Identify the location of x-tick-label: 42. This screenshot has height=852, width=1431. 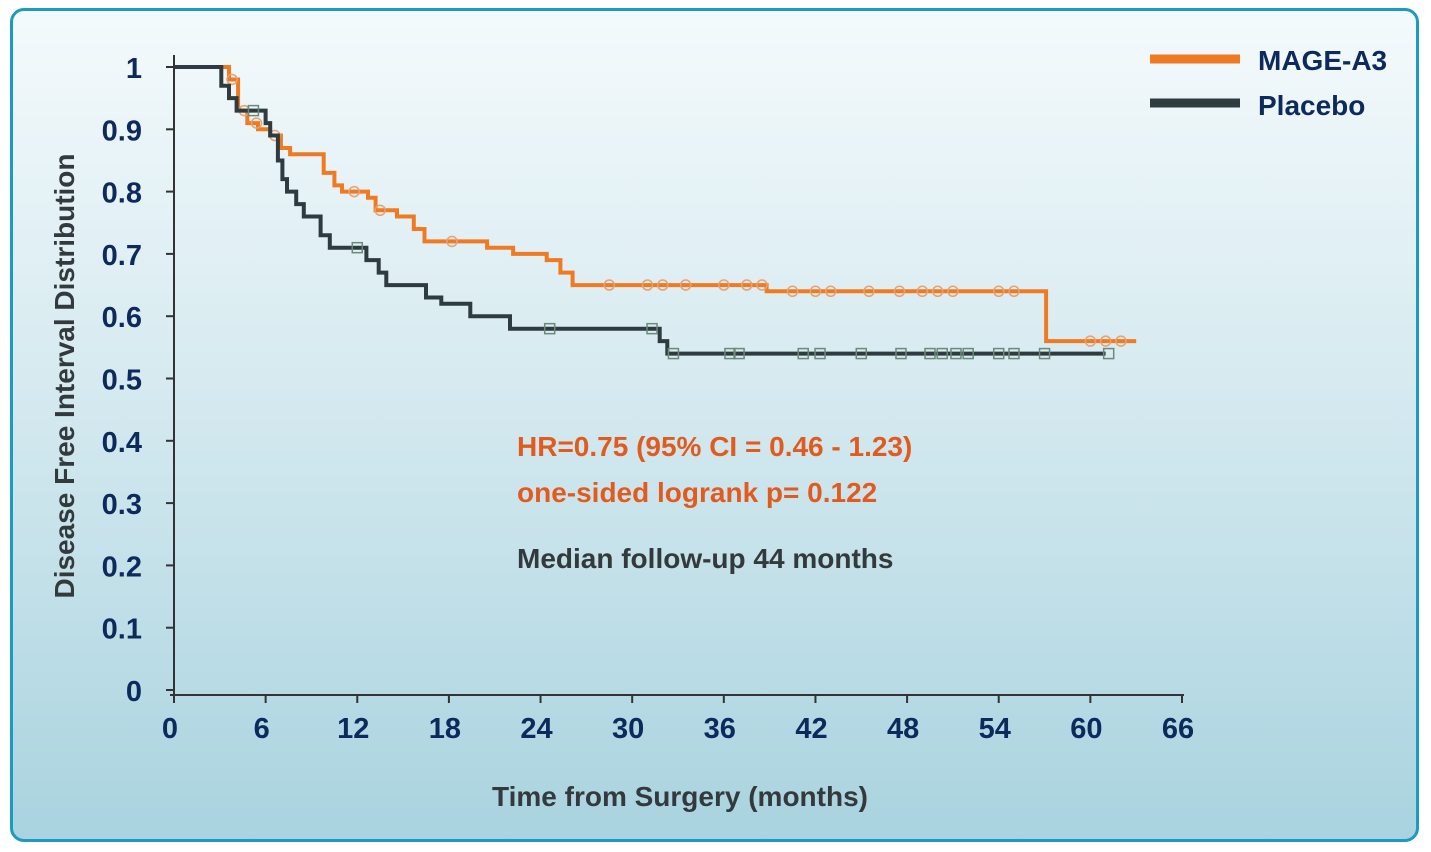
(811, 729).